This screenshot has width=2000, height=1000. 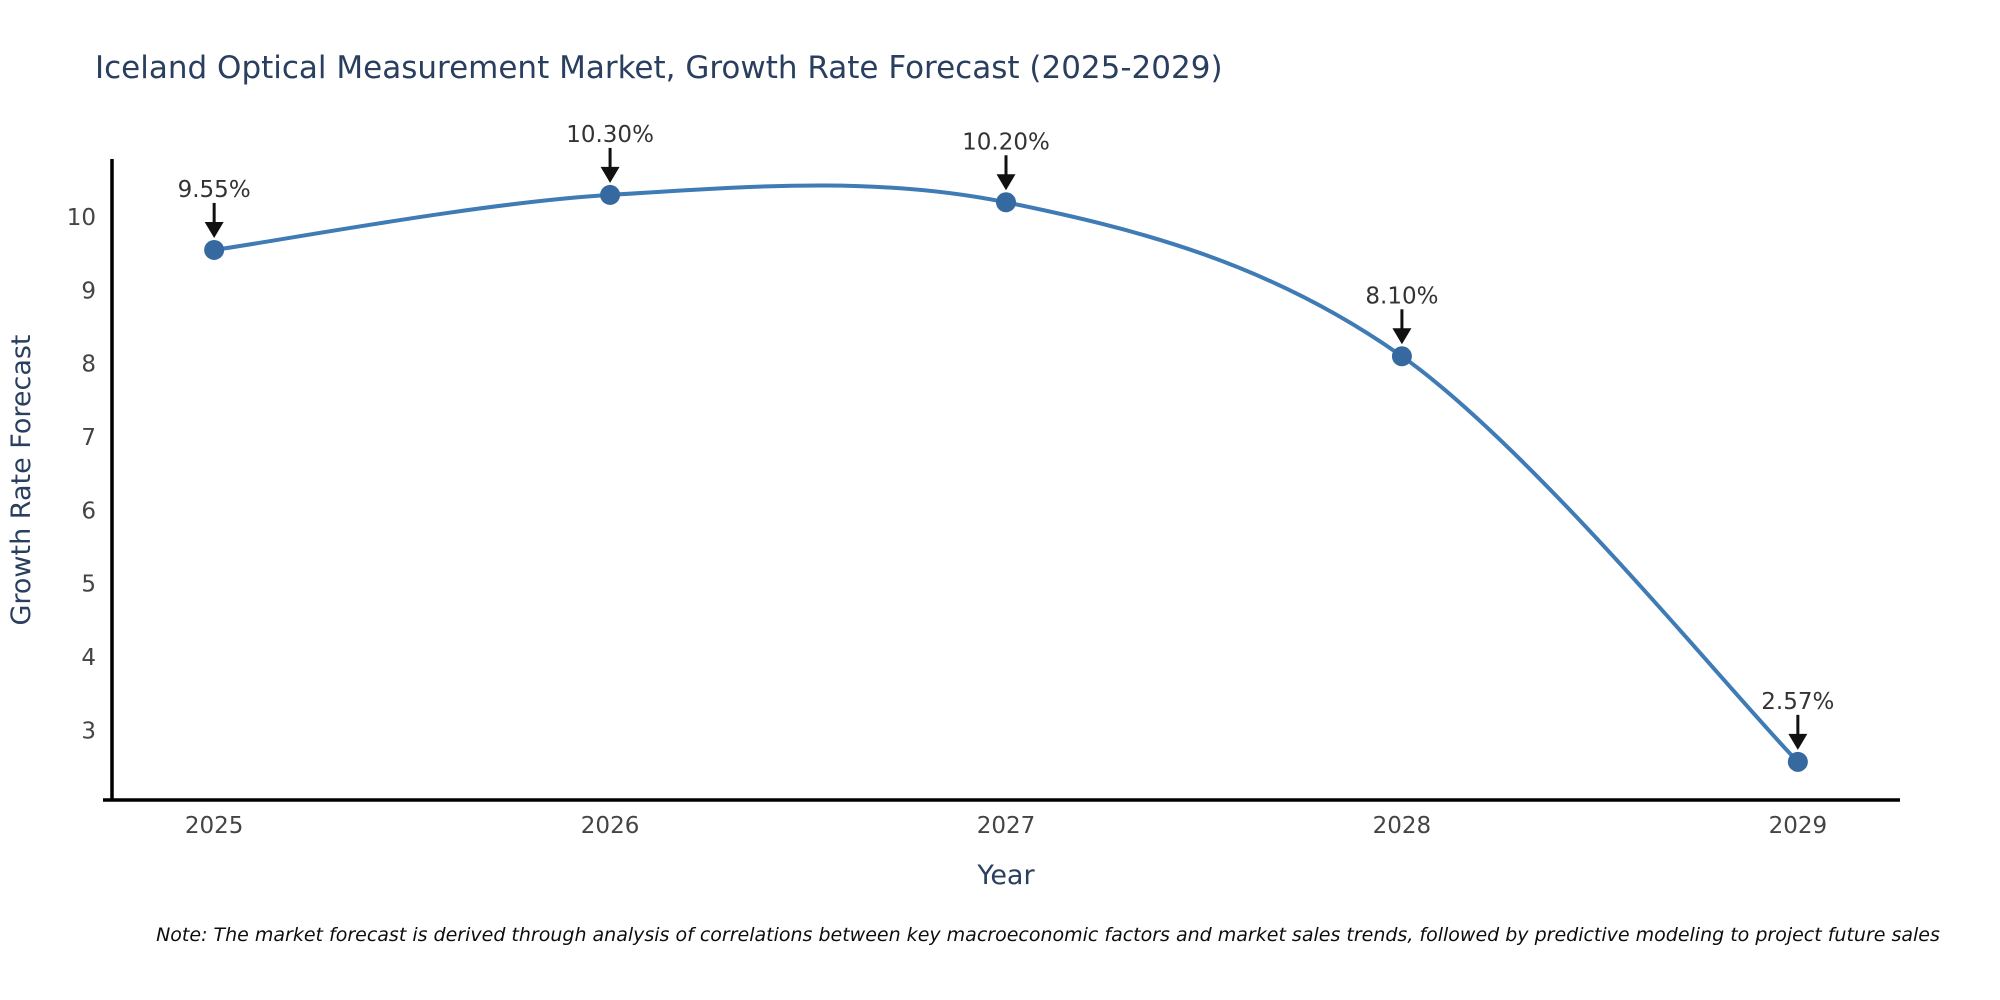 What do you see at coordinates (1006, 142) in the screenshot?
I see `point-annotation-label: 10.20%` at bounding box center [1006, 142].